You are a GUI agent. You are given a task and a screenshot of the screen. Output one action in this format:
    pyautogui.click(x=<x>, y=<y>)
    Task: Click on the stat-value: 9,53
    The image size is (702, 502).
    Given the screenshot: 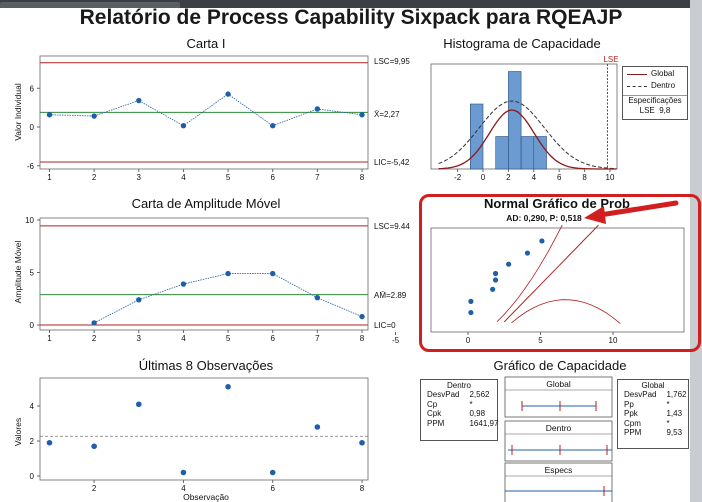 What is the action you would take?
    pyautogui.click(x=674, y=432)
    